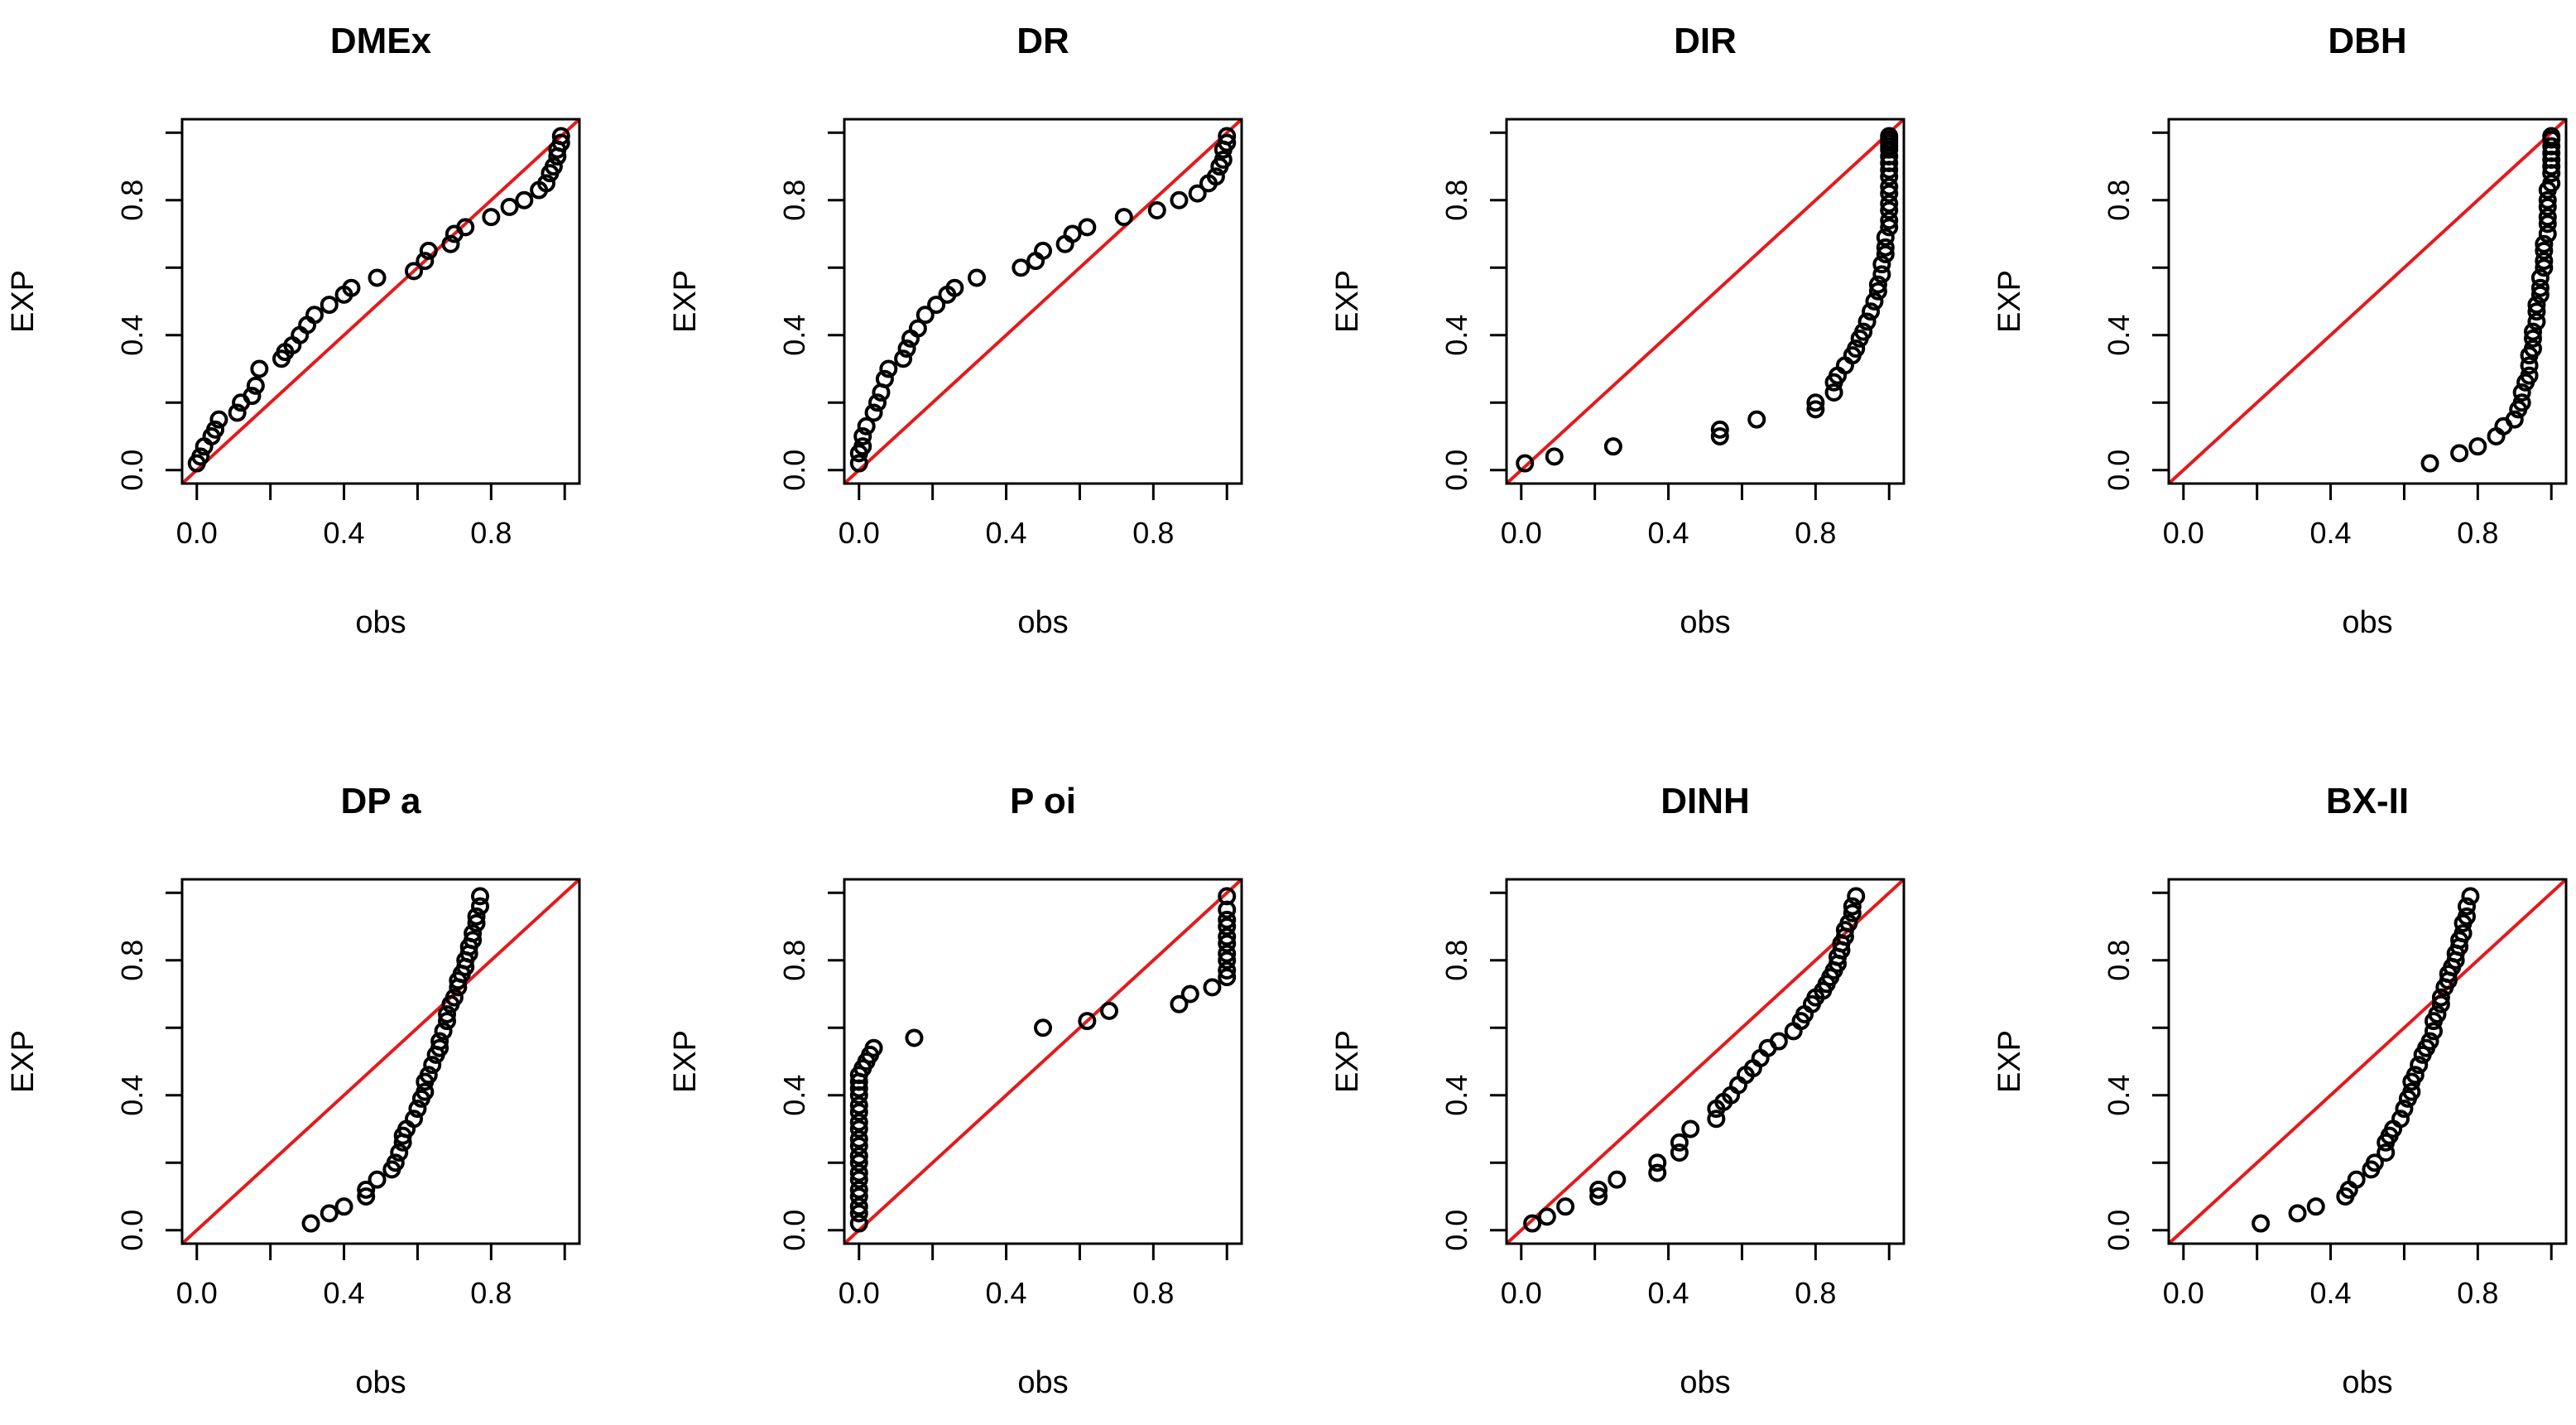  What do you see at coordinates (293, 1090) in the screenshot?
I see `panel-5: DP a 0.0 0.4 0.8 0.0 0.4 0.8 obs EXP` at bounding box center [293, 1090].